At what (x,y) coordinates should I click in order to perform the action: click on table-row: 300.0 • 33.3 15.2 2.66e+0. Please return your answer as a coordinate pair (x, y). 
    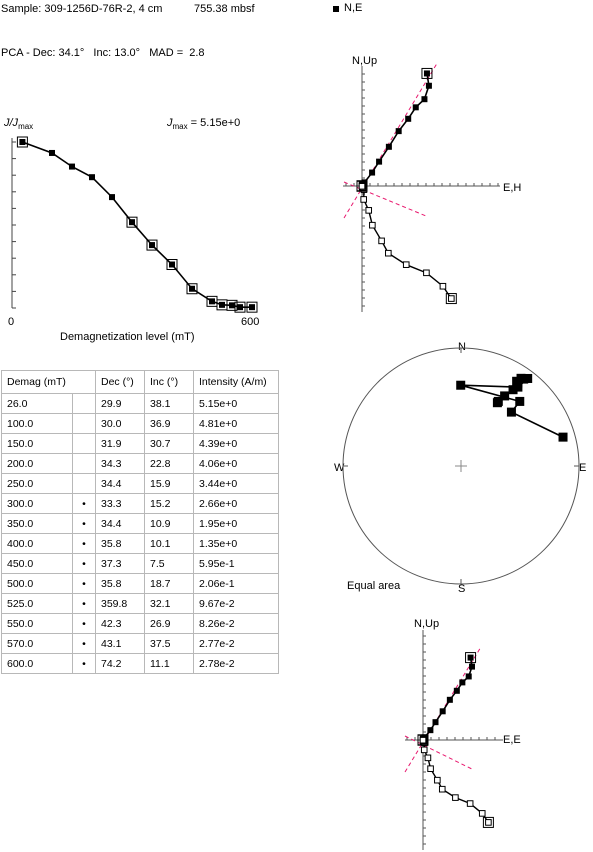
    Looking at the image, I should click on (140, 503).